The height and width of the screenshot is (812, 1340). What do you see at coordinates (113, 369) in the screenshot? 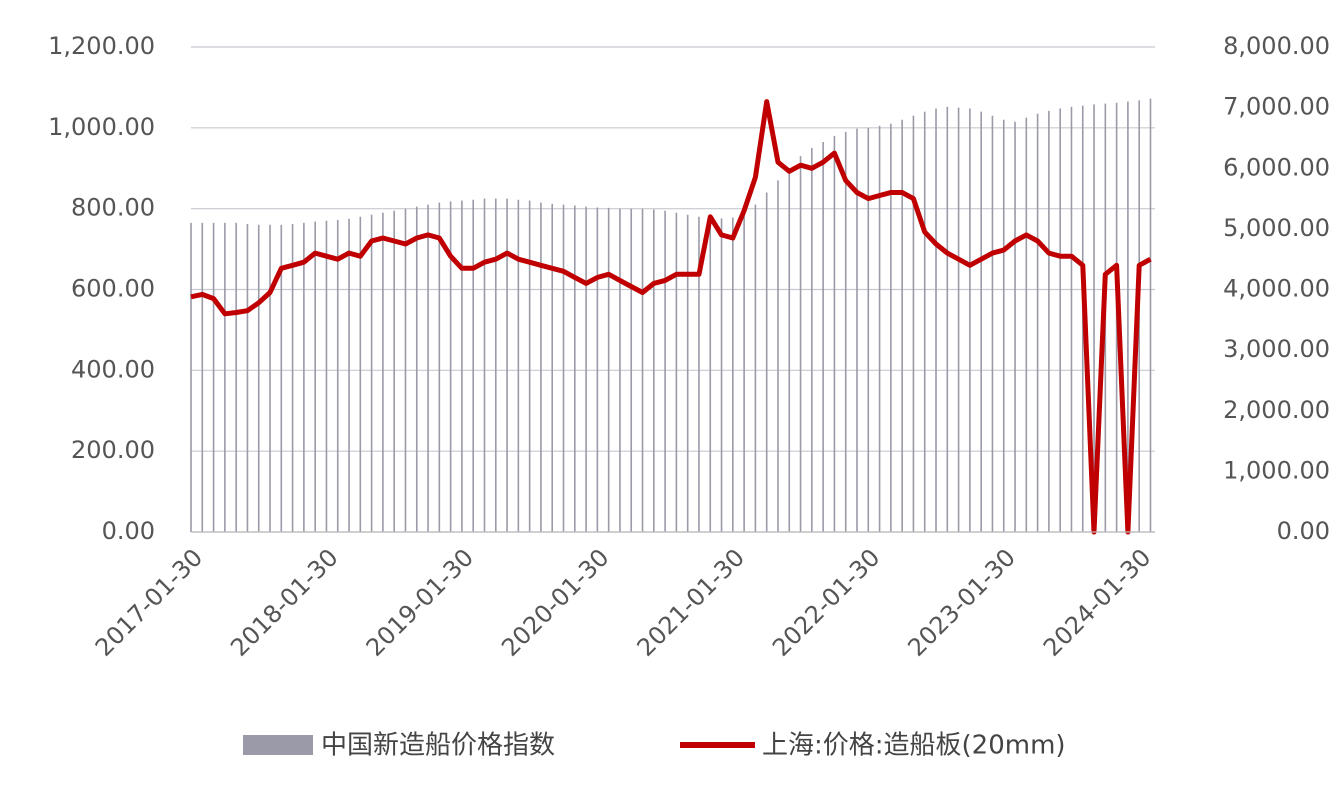
I see `y-tick-label: 400.00` at bounding box center [113, 369].